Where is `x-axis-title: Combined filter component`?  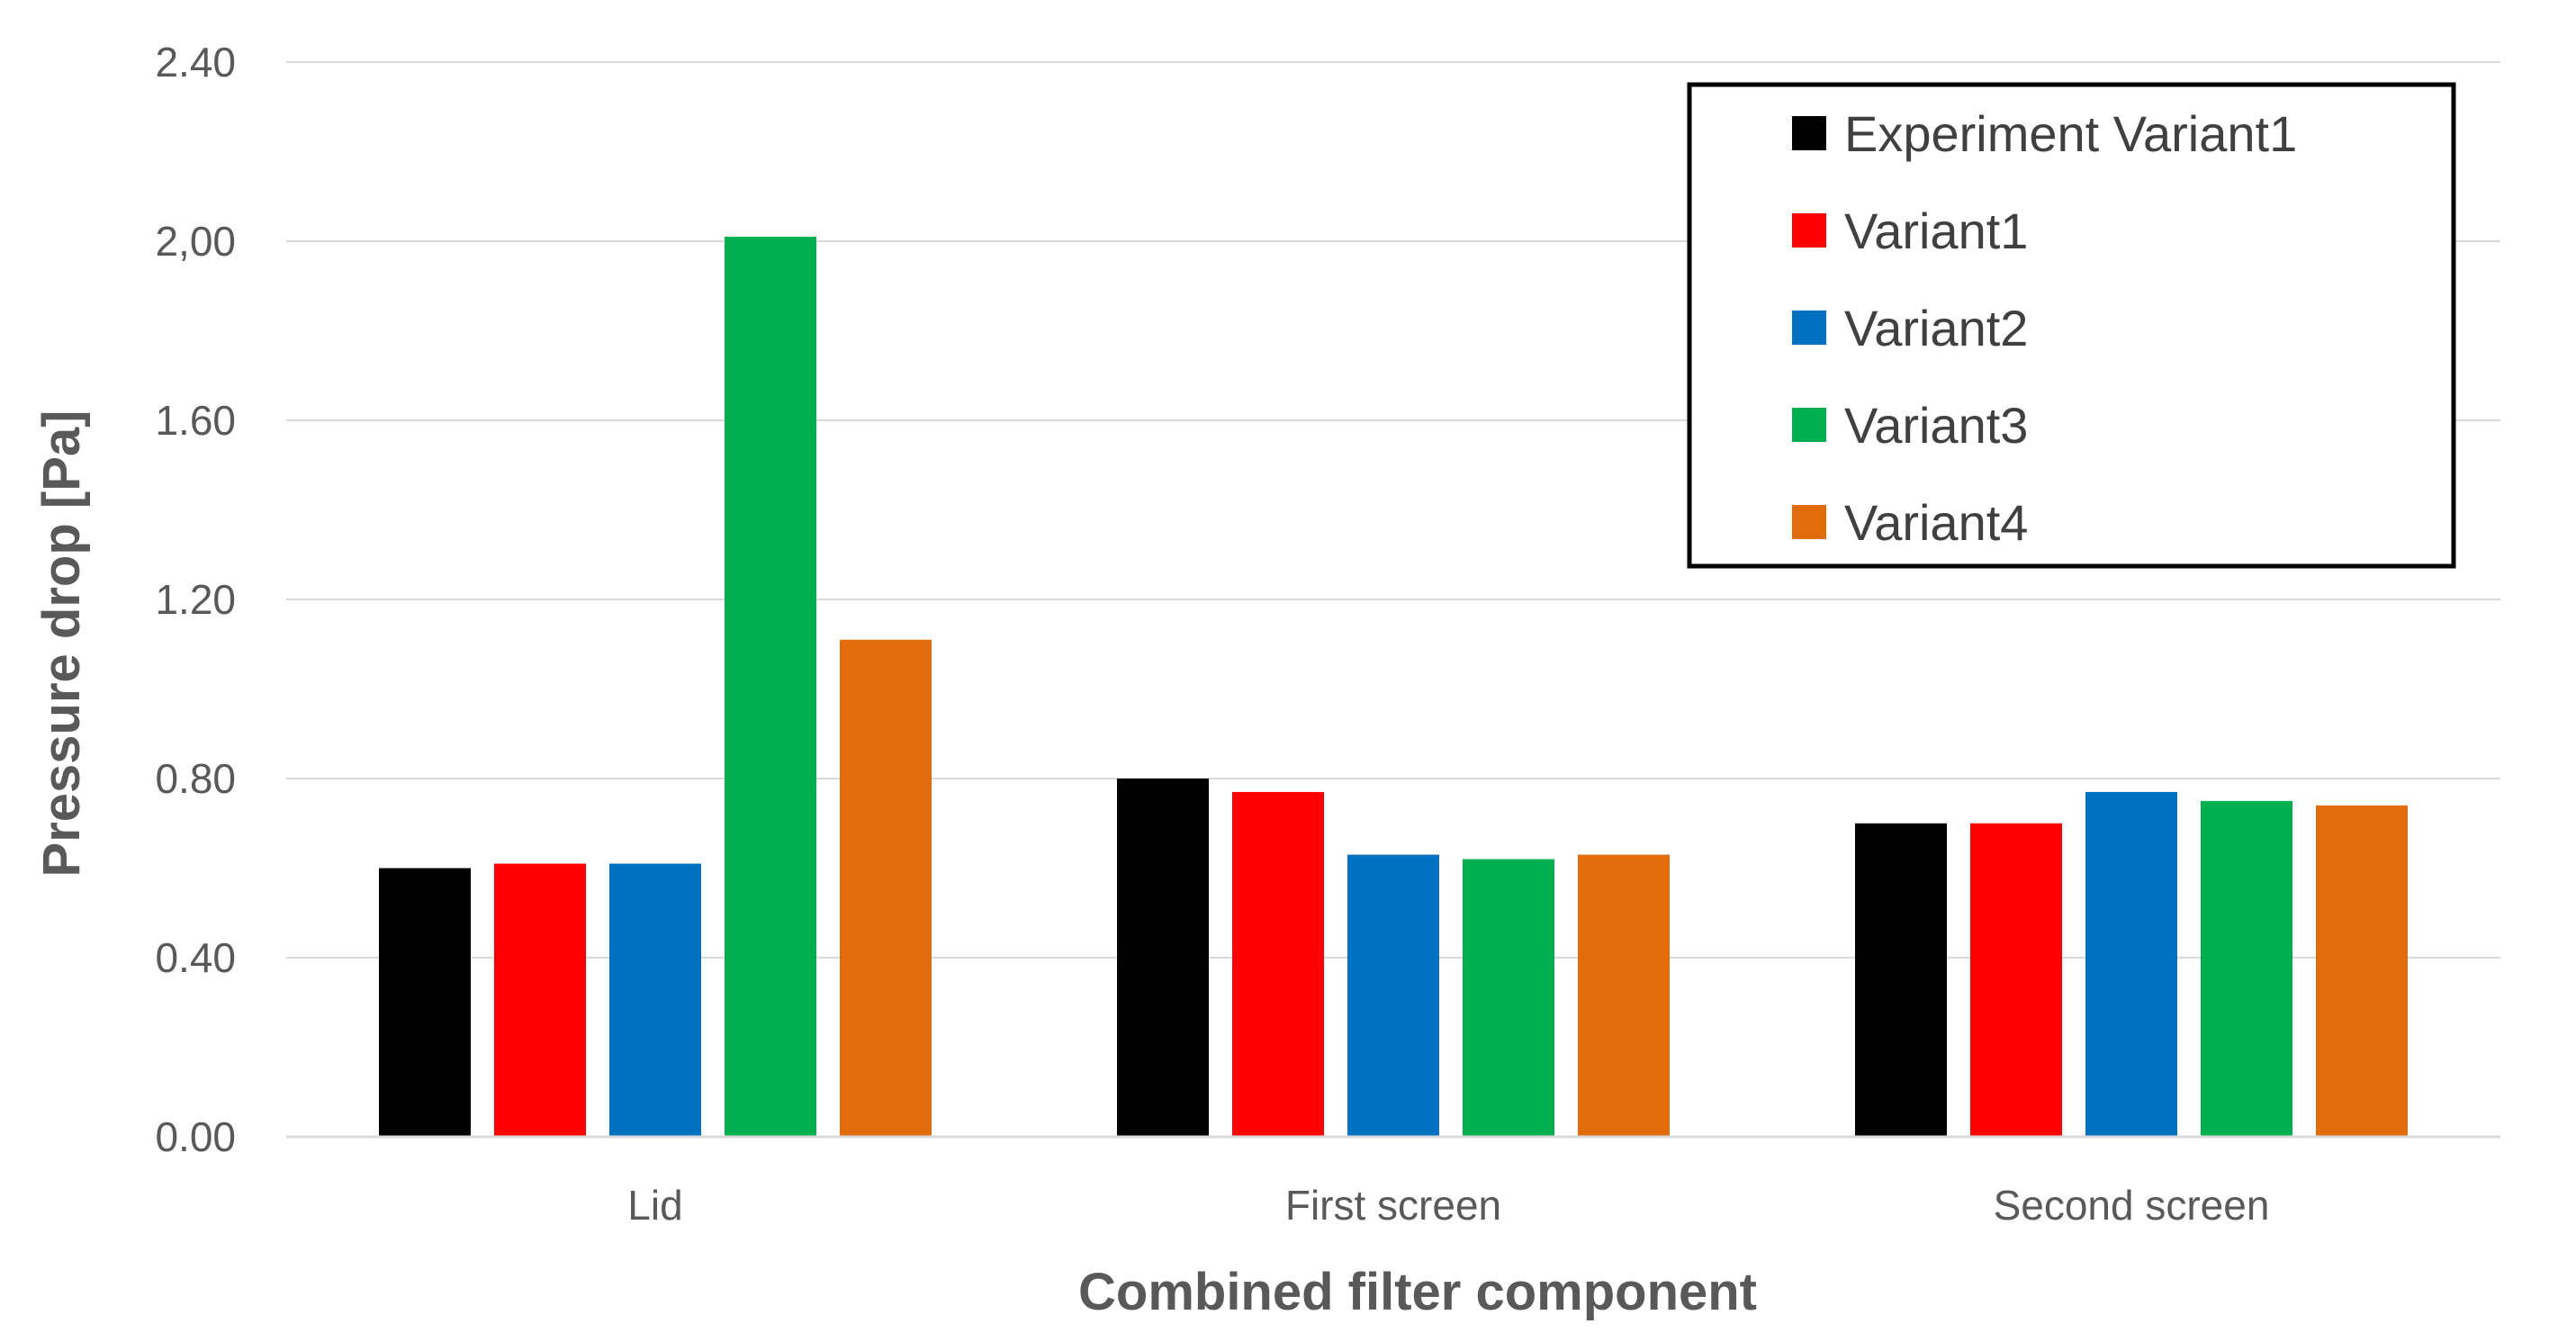 x-axis-title: Combined filter component is located at coordinates (1417, 1292).